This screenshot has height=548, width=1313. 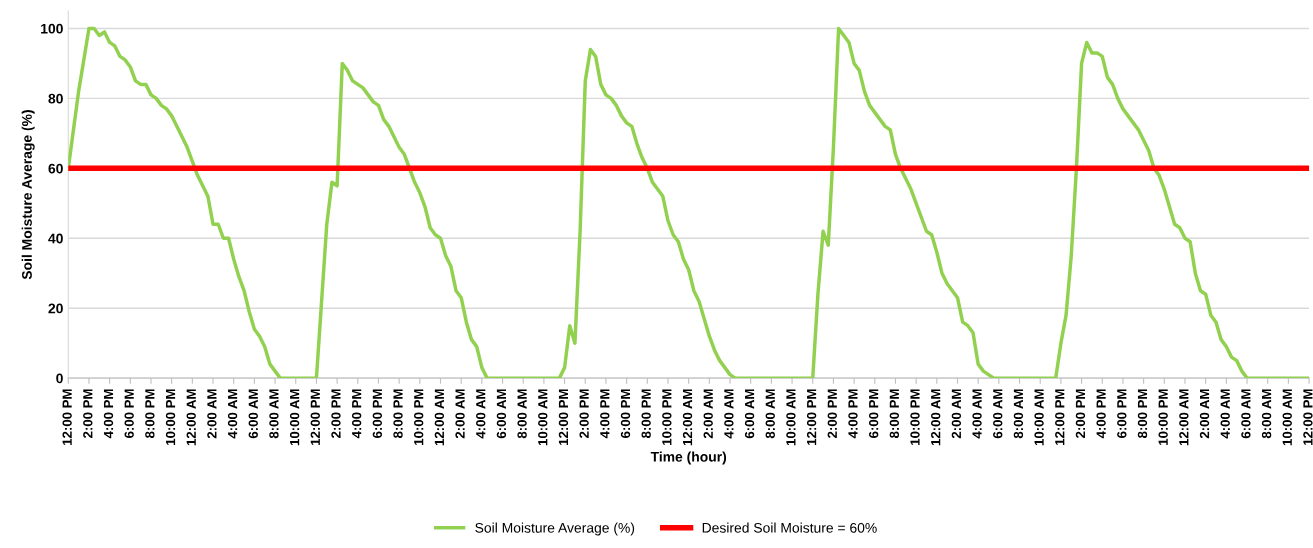 What do you see at coordinates (52, 28) in the screenshot?
I see `y-tick-label: 100` at bounding box center [52, 28].